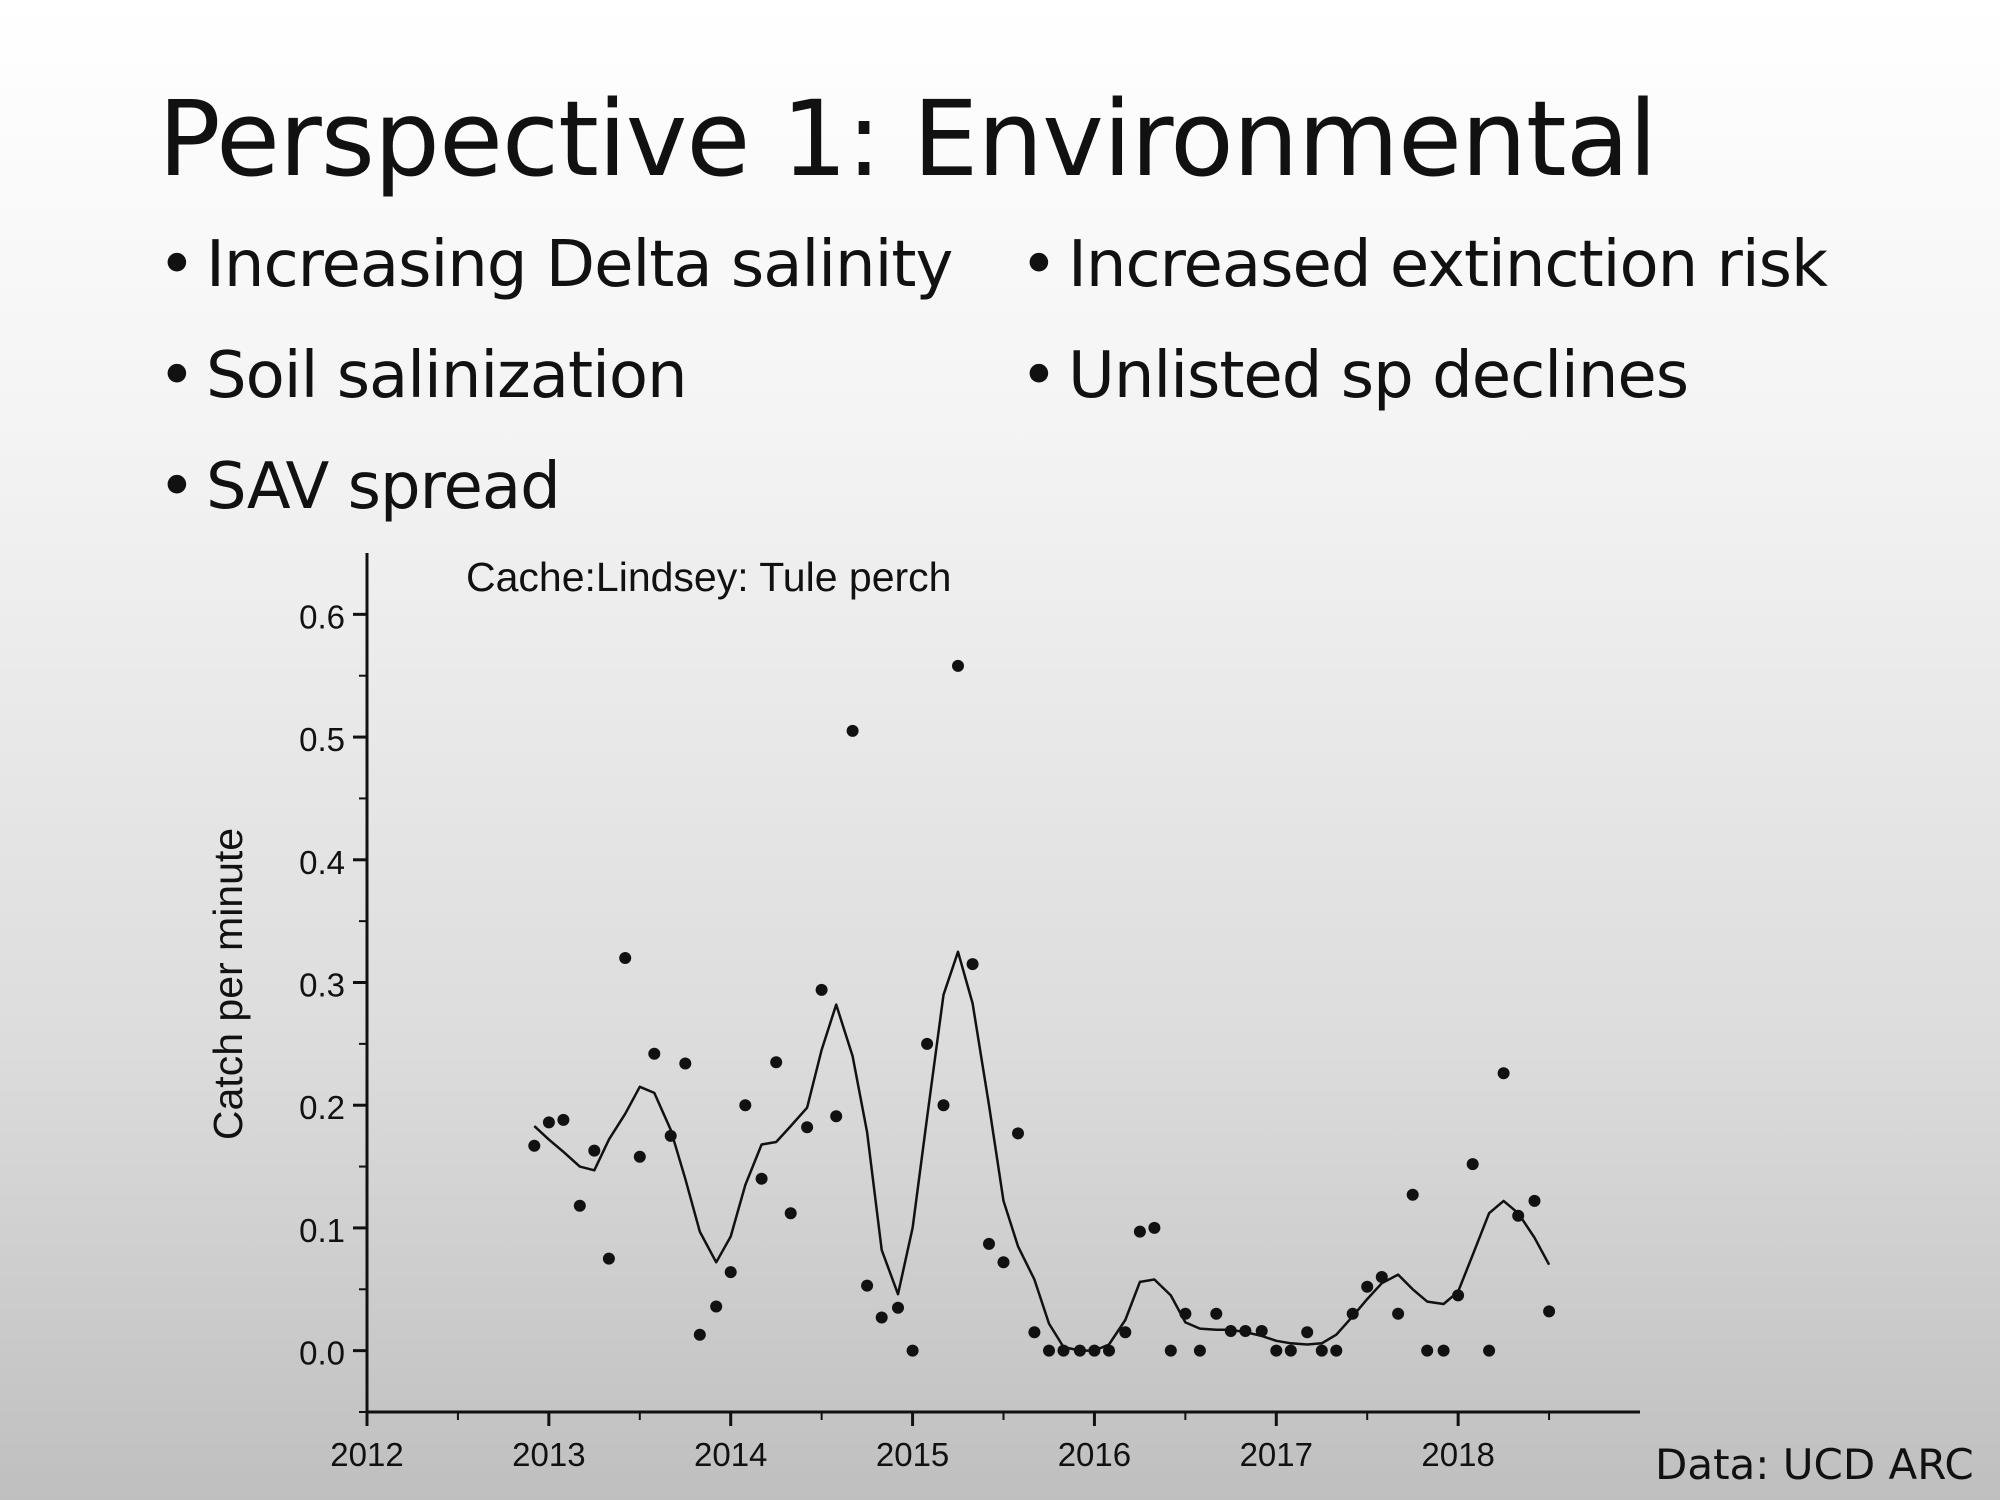 The height and width of the screenshot is (1500, 2000). What do you see at coordinates (708, 577) in the screenshot?
I see `chart-title: Cache:Lindsey: Tule perch` at bounding box center [708, 577].